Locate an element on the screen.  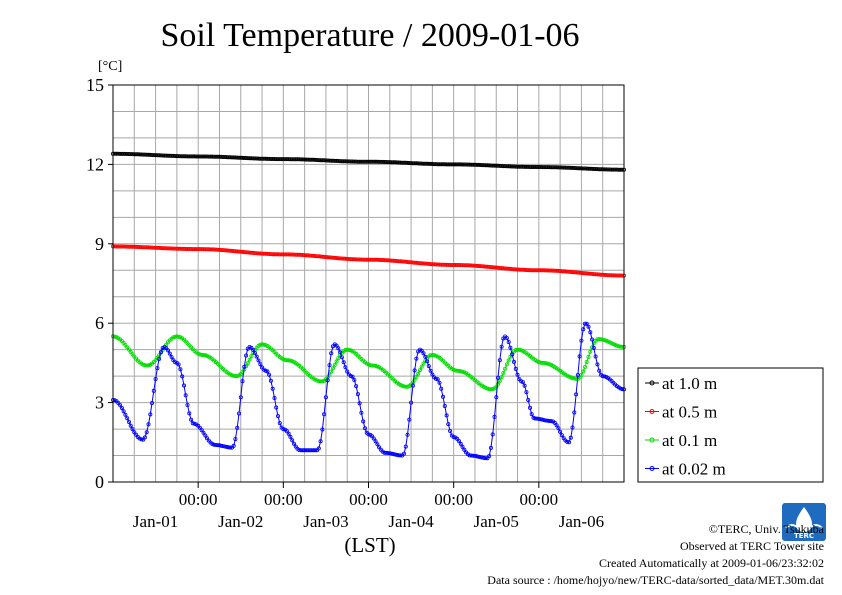
x-date-label: Jan-01 is located at coordinates (155, 521).